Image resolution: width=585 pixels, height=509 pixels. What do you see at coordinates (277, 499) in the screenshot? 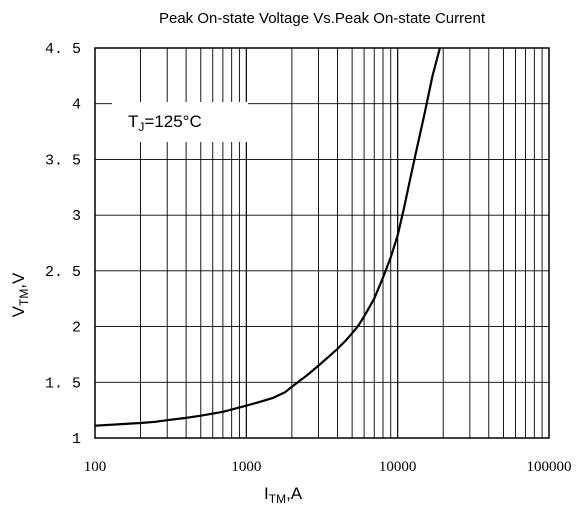
I see `x-axis-label-sub: TM` at bounding box center [277, 499].